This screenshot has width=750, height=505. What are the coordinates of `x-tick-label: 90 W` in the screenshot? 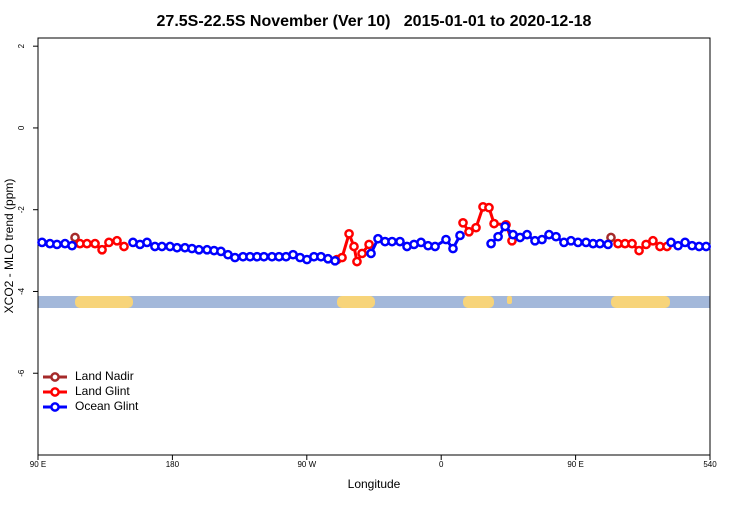 It's located at (306, 464).